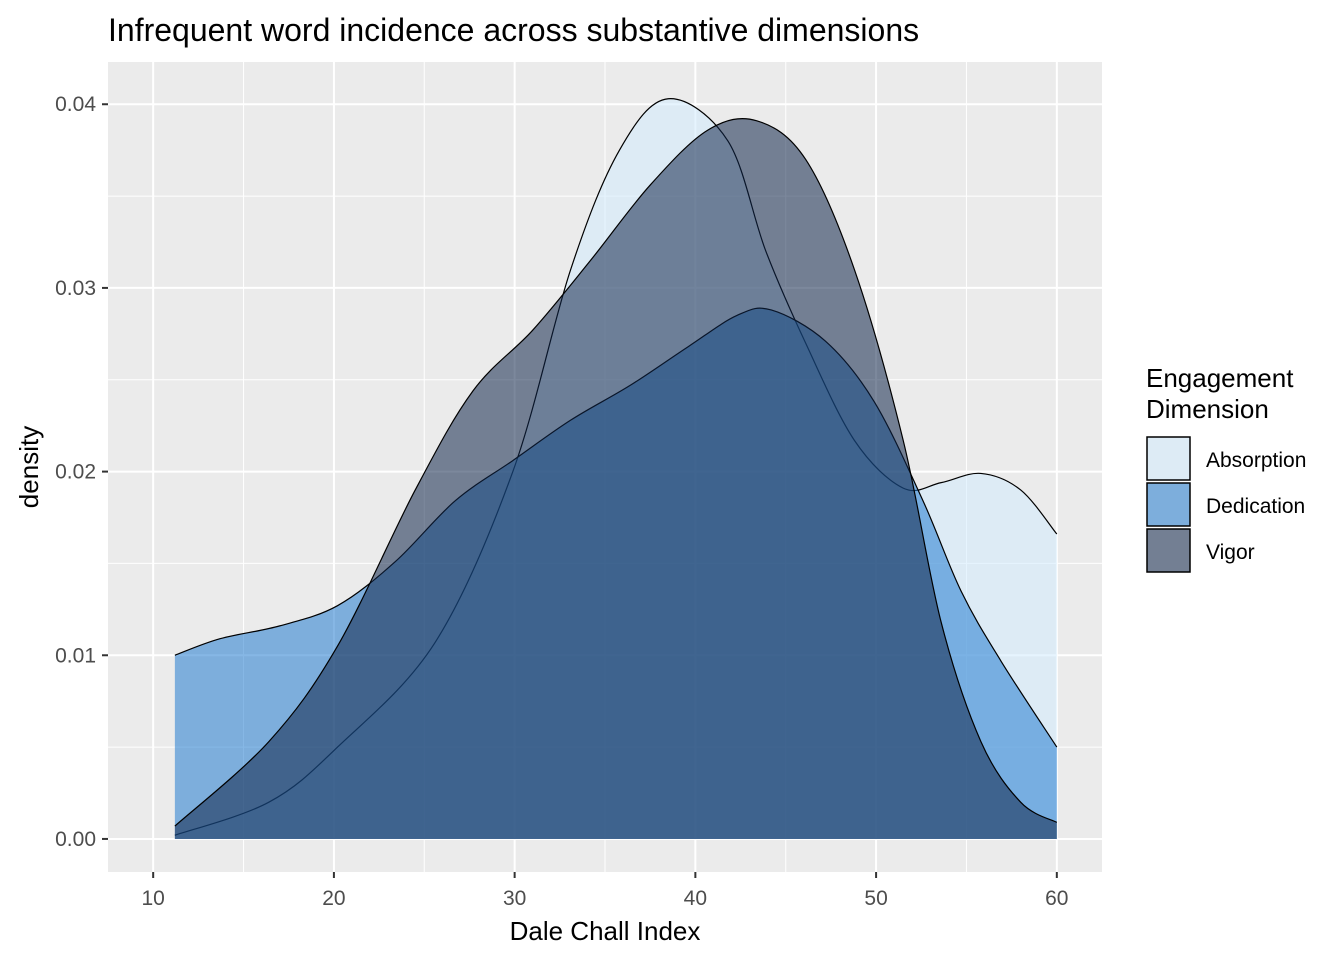 The height and width of the screenshot is (965, 1344). What do you see at coordinates (1207, 409) in the screenshot?
I see `legend-title-line2: Dimension` at bounding box center [1207, 409].